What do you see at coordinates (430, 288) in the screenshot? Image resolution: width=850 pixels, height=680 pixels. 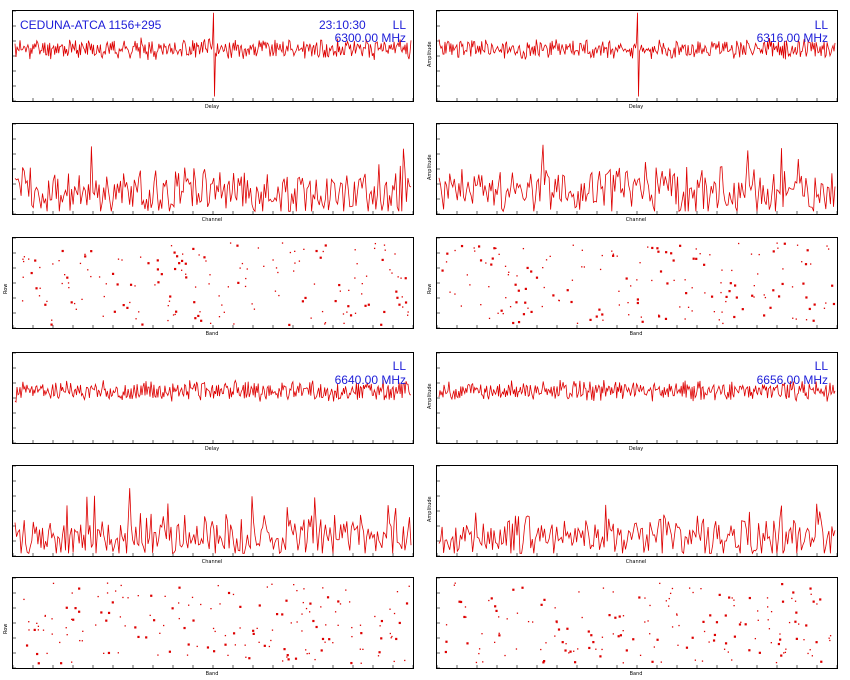 I see `if2-scatter-ylabel: Row` at bounding box center [430, 288].